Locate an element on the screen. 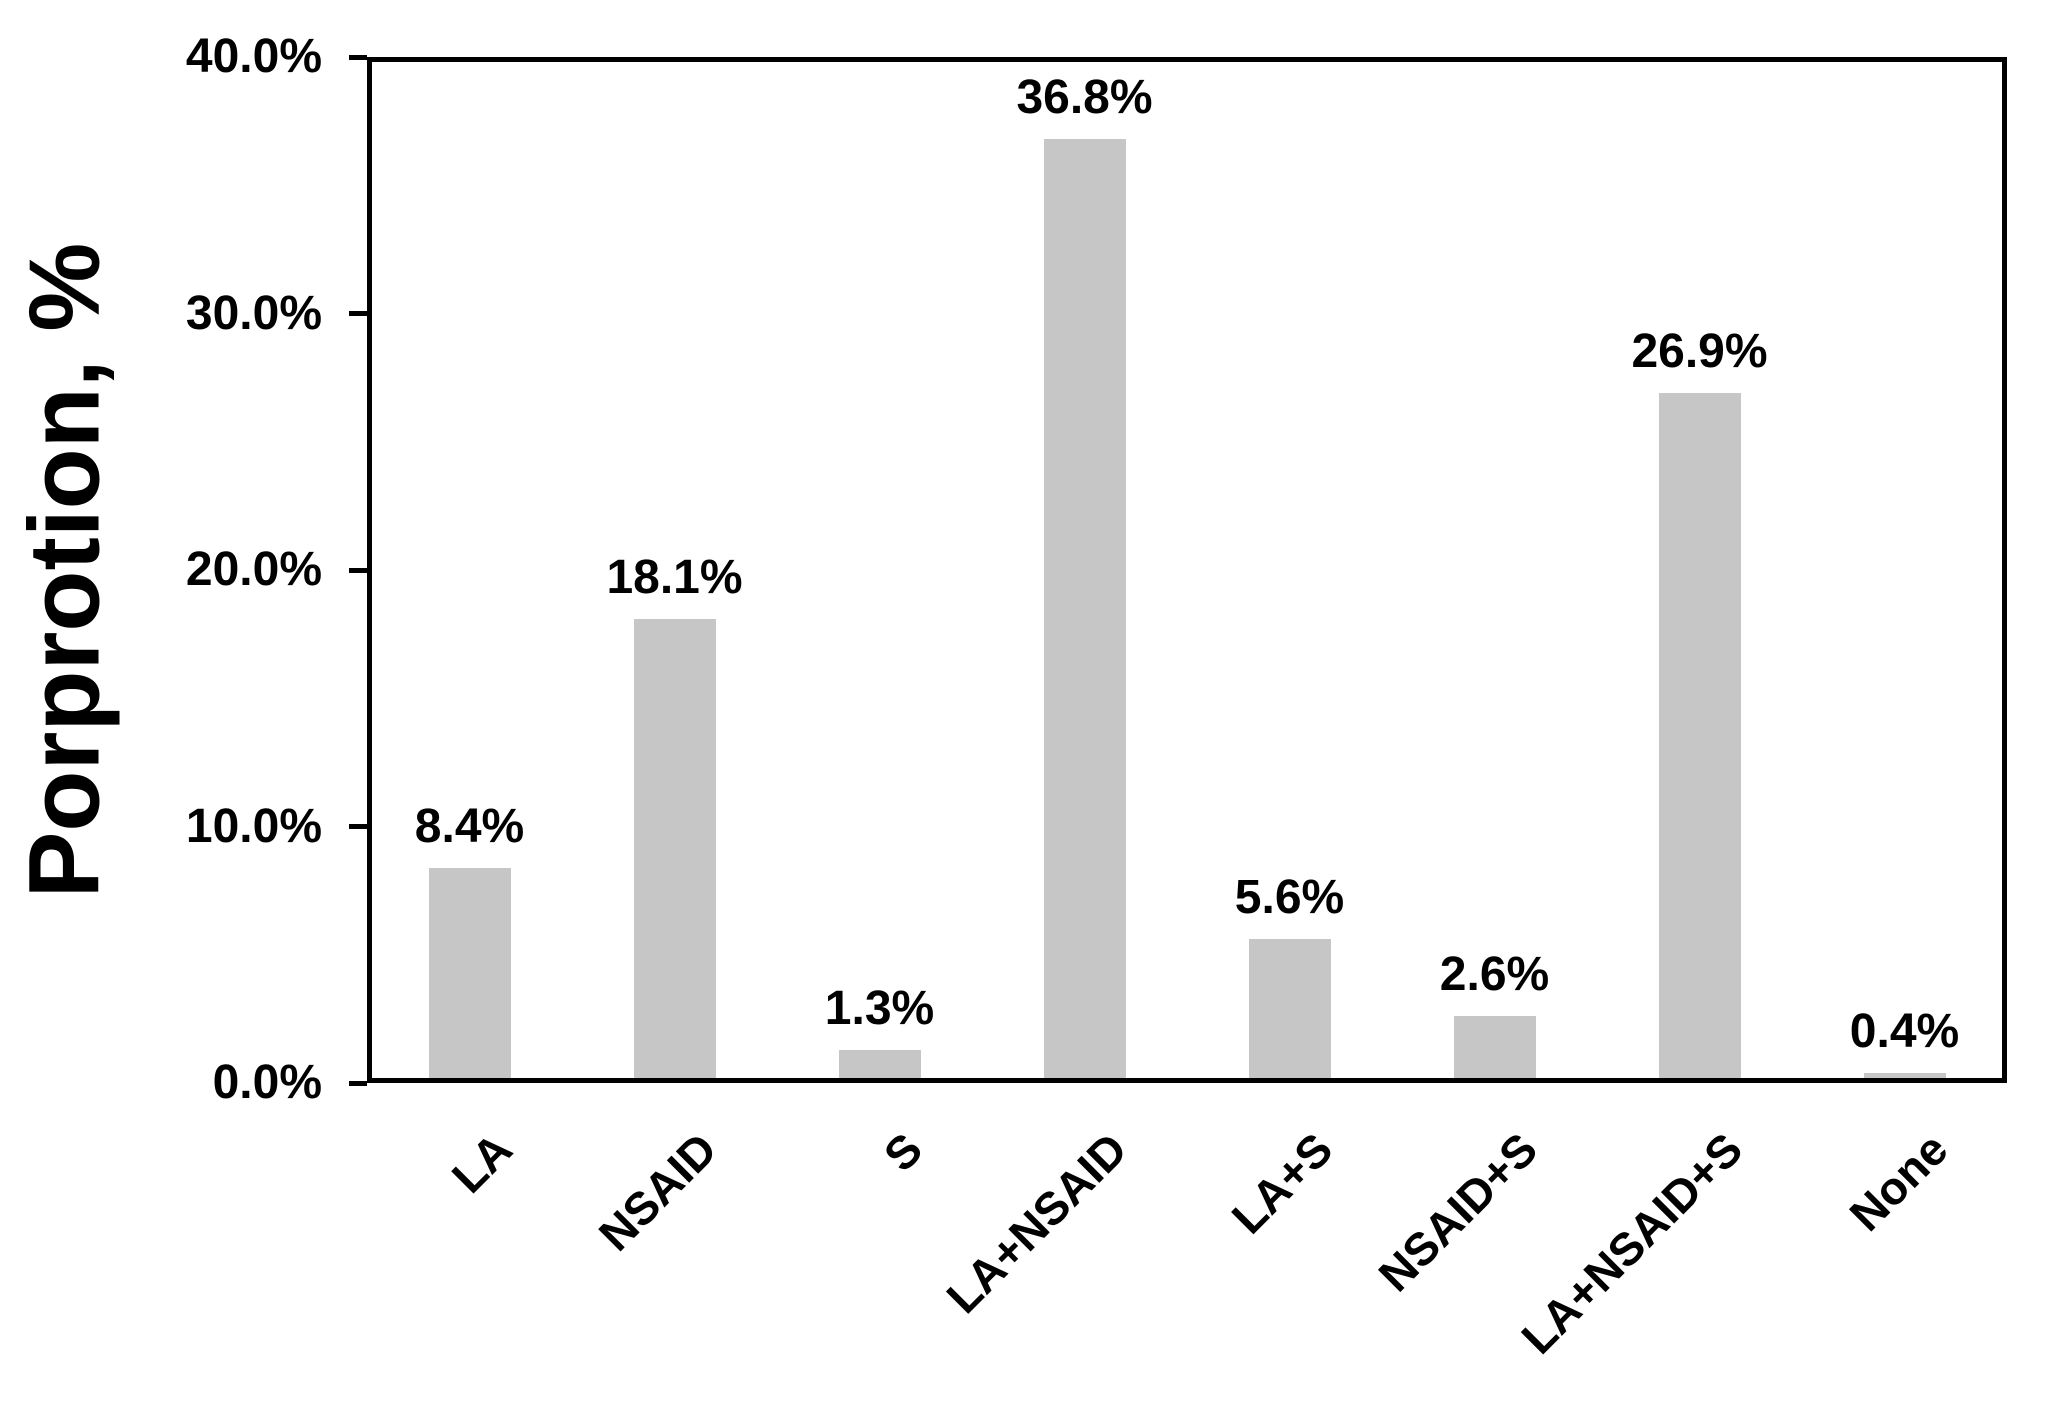 Image resolution: width=2047 pixels, height=1419 pixels. y-tick-label: 20.0% is located at coordinates (253, 569).